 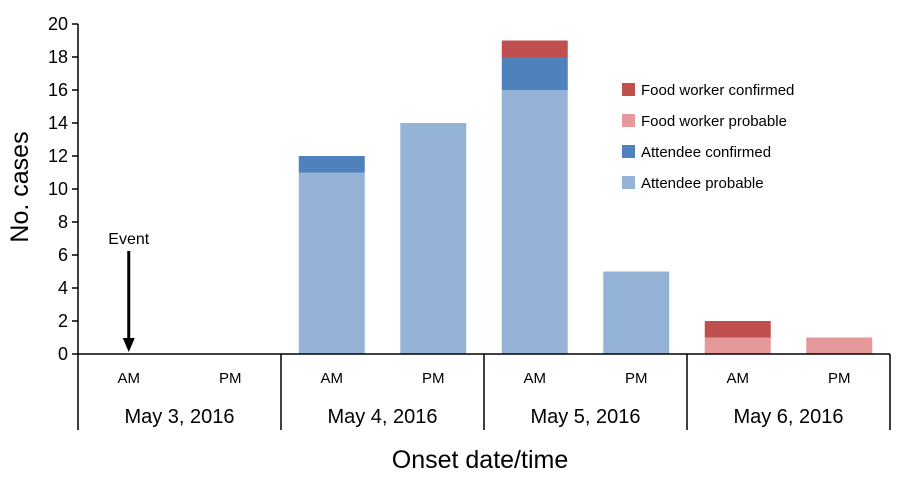 What do you see at coordinates (20, 186) in the screenshot?
I see `y-axis-title: No. cases` at bounding box center [20, 186].